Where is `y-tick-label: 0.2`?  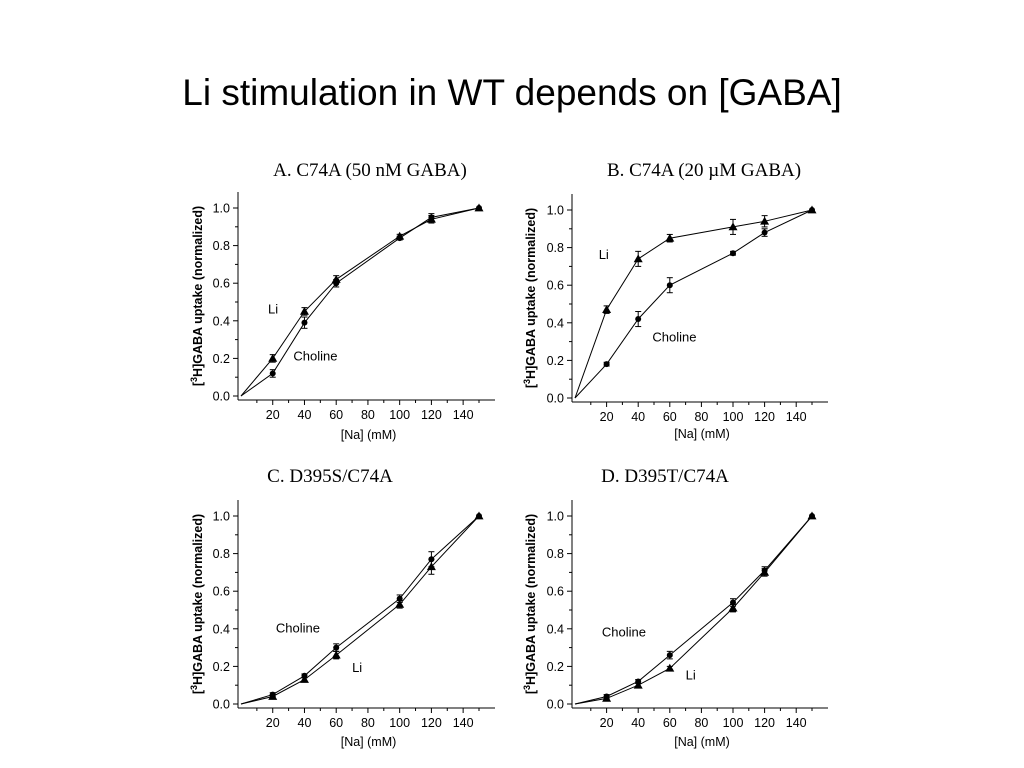 y-tick-label: 0.2 is located at coordinates (555, 361).